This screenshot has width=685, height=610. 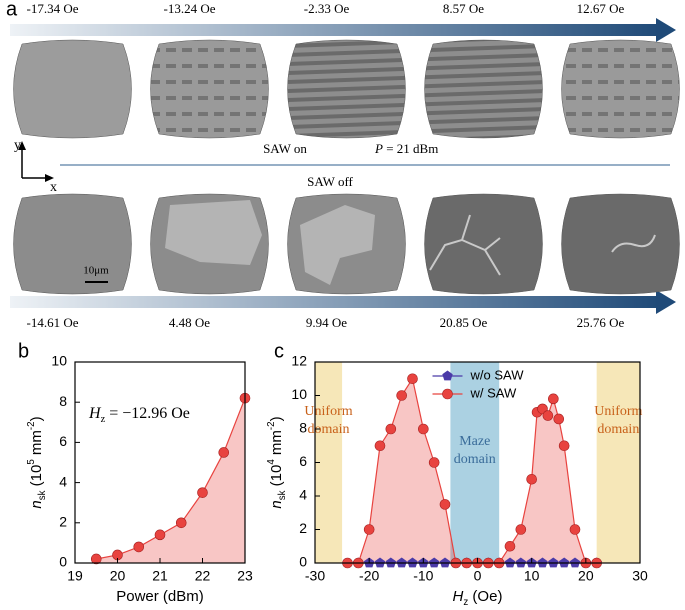 I want to click on field-label: 20.85 Oe, so click(x=464, y=322).